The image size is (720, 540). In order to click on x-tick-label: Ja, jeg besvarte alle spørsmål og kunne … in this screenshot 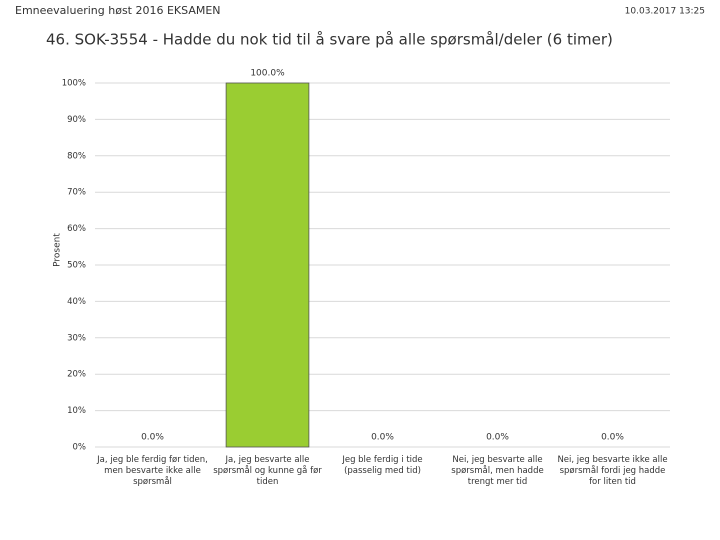, I will do `click(267, 471)`.